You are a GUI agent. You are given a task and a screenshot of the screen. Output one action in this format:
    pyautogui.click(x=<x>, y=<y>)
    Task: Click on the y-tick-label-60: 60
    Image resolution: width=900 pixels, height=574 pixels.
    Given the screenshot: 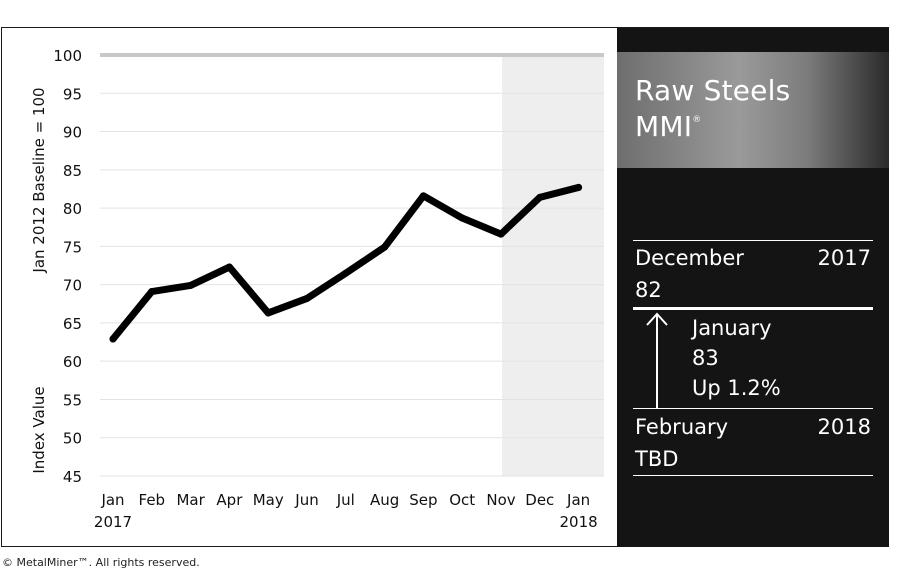 What is the action you would take?
    pyautogui.click(x=72, y=362)
    